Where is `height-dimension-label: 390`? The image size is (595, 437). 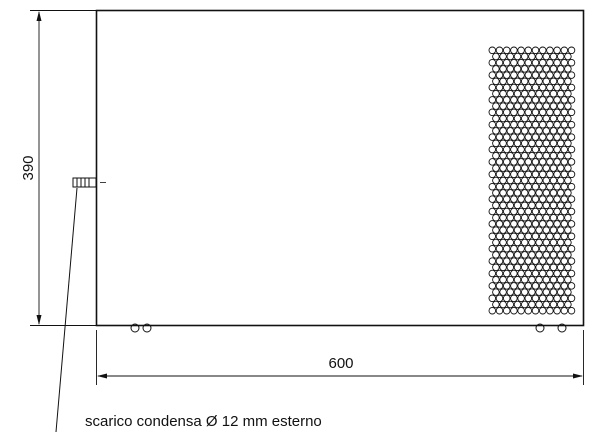 height-dimension-label: 390 is located at coordinates (28, 167).